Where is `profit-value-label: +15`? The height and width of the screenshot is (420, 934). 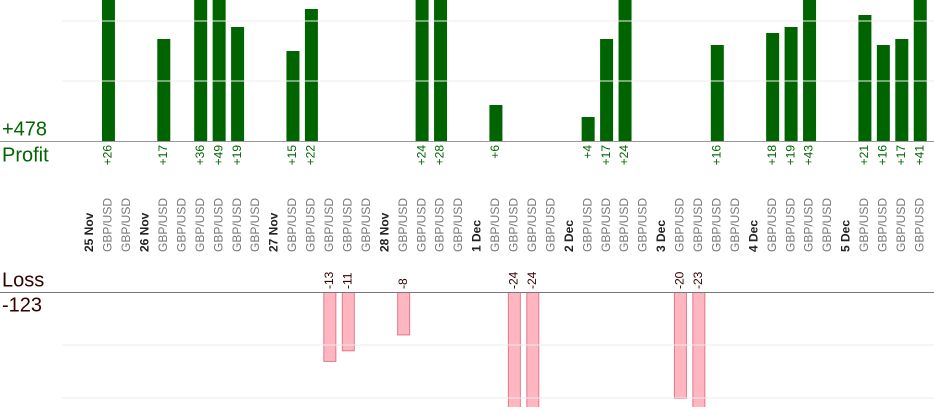
profit-value-label: +15 is located at coordinates (292, 155).